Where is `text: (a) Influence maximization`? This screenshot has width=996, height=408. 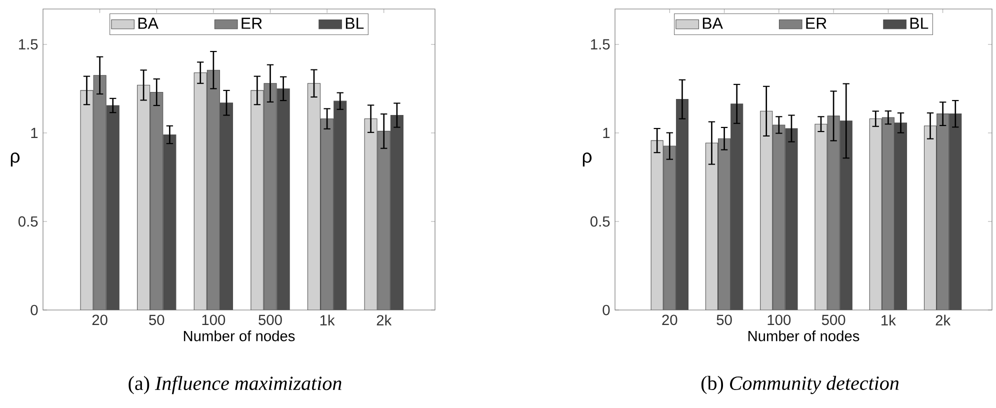 text: (a) Influence maximization is located at coordinates (235, 385).